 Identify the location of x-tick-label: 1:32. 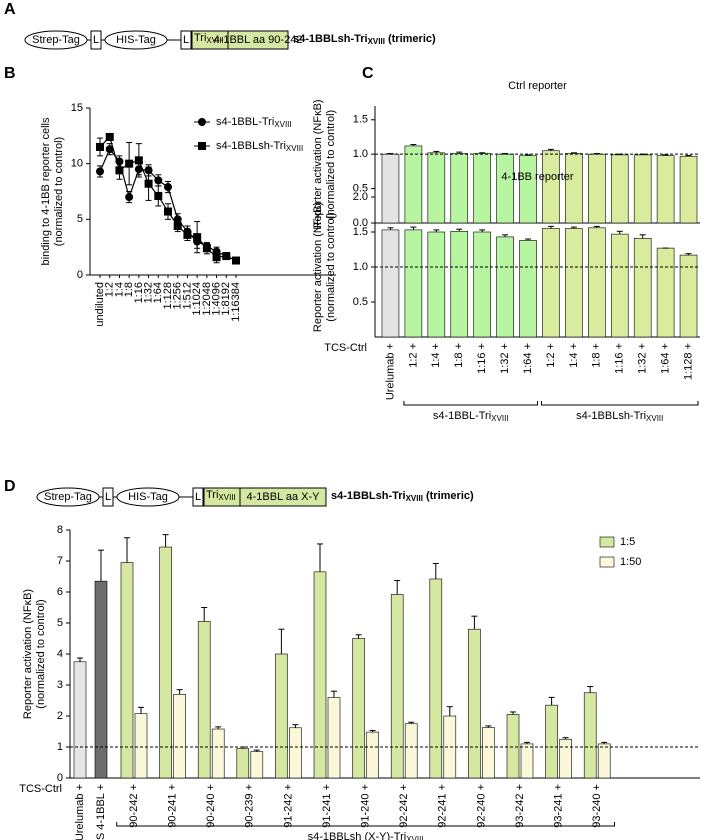
(148, 292).